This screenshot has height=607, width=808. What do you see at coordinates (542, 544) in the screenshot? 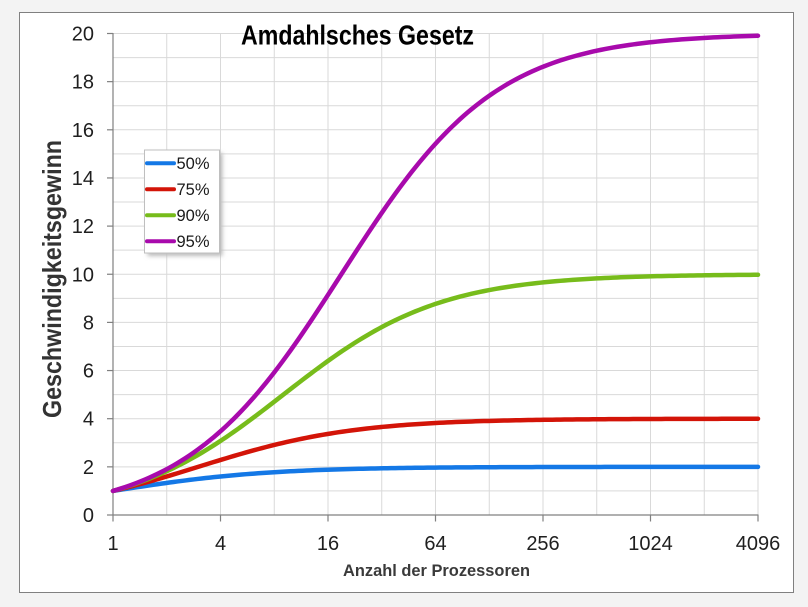
I see `svg-text: 256` at bounding box center [542, 544].